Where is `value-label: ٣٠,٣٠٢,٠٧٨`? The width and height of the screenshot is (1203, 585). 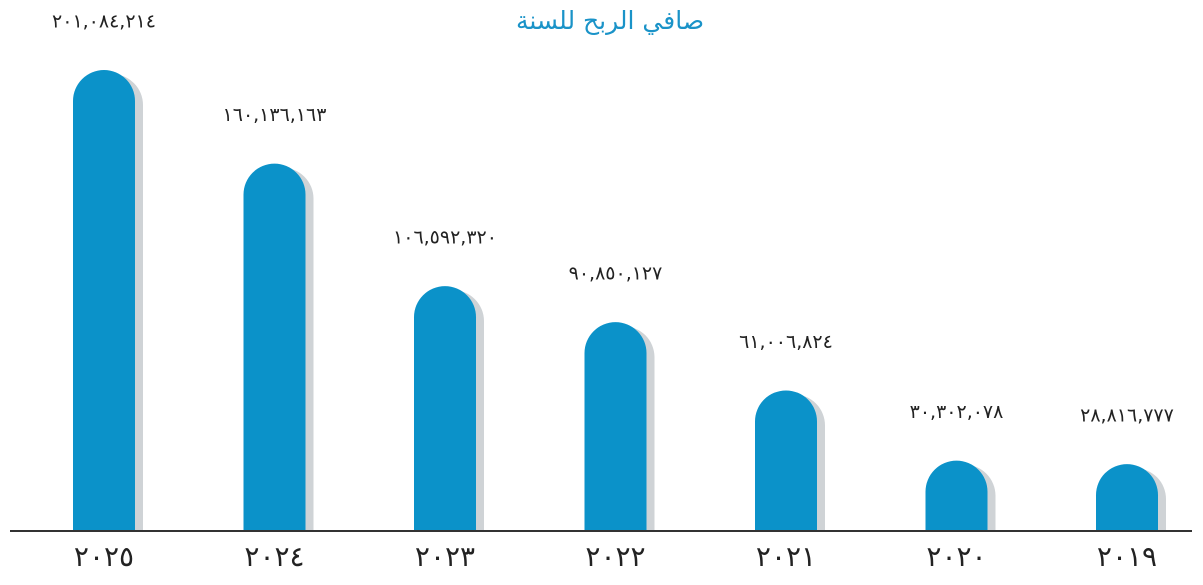 value-label: ٣٠,٣٠٢,٠٧٨ is located at coordinates (957, 412).